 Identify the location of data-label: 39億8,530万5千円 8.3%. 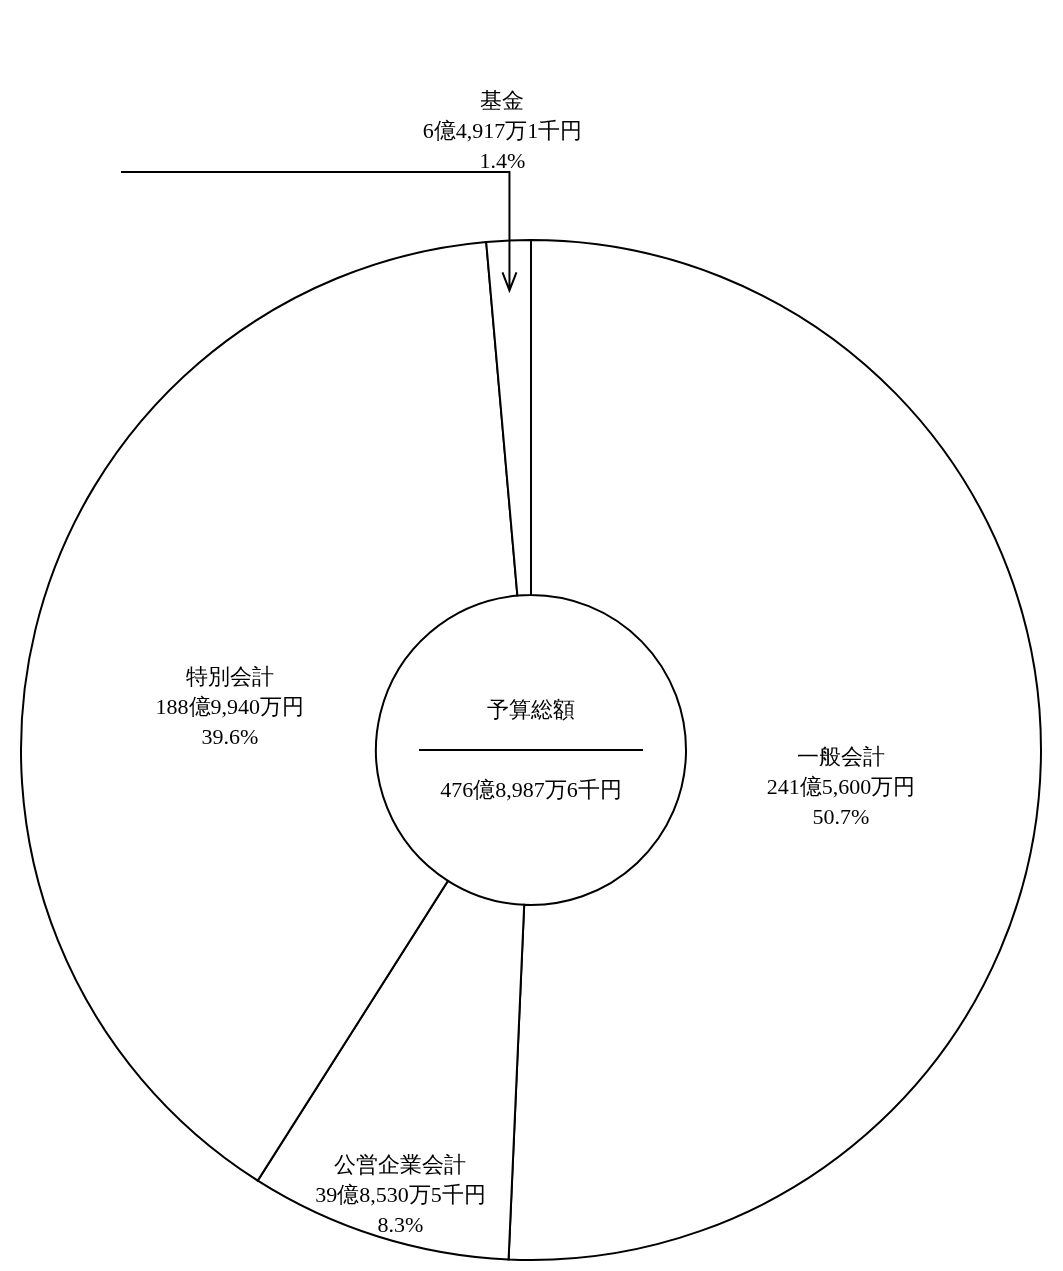
(400, 1209).